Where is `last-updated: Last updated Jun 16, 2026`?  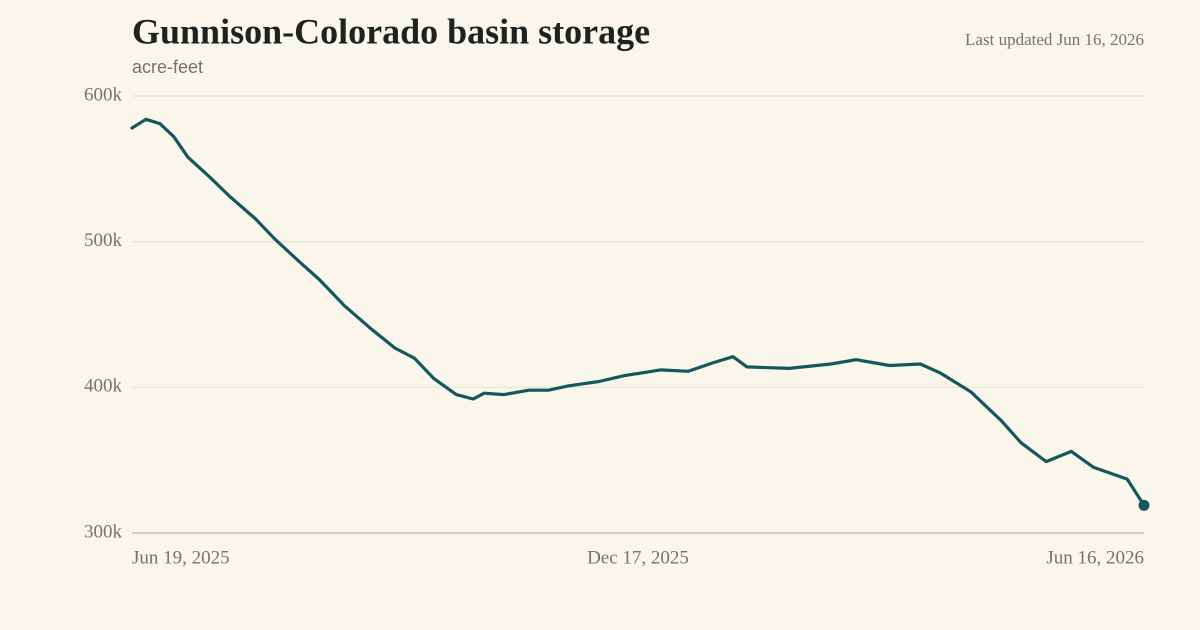 last-updated: Last updated Jun 16, 2026 is located at coordinates (1054, 39).